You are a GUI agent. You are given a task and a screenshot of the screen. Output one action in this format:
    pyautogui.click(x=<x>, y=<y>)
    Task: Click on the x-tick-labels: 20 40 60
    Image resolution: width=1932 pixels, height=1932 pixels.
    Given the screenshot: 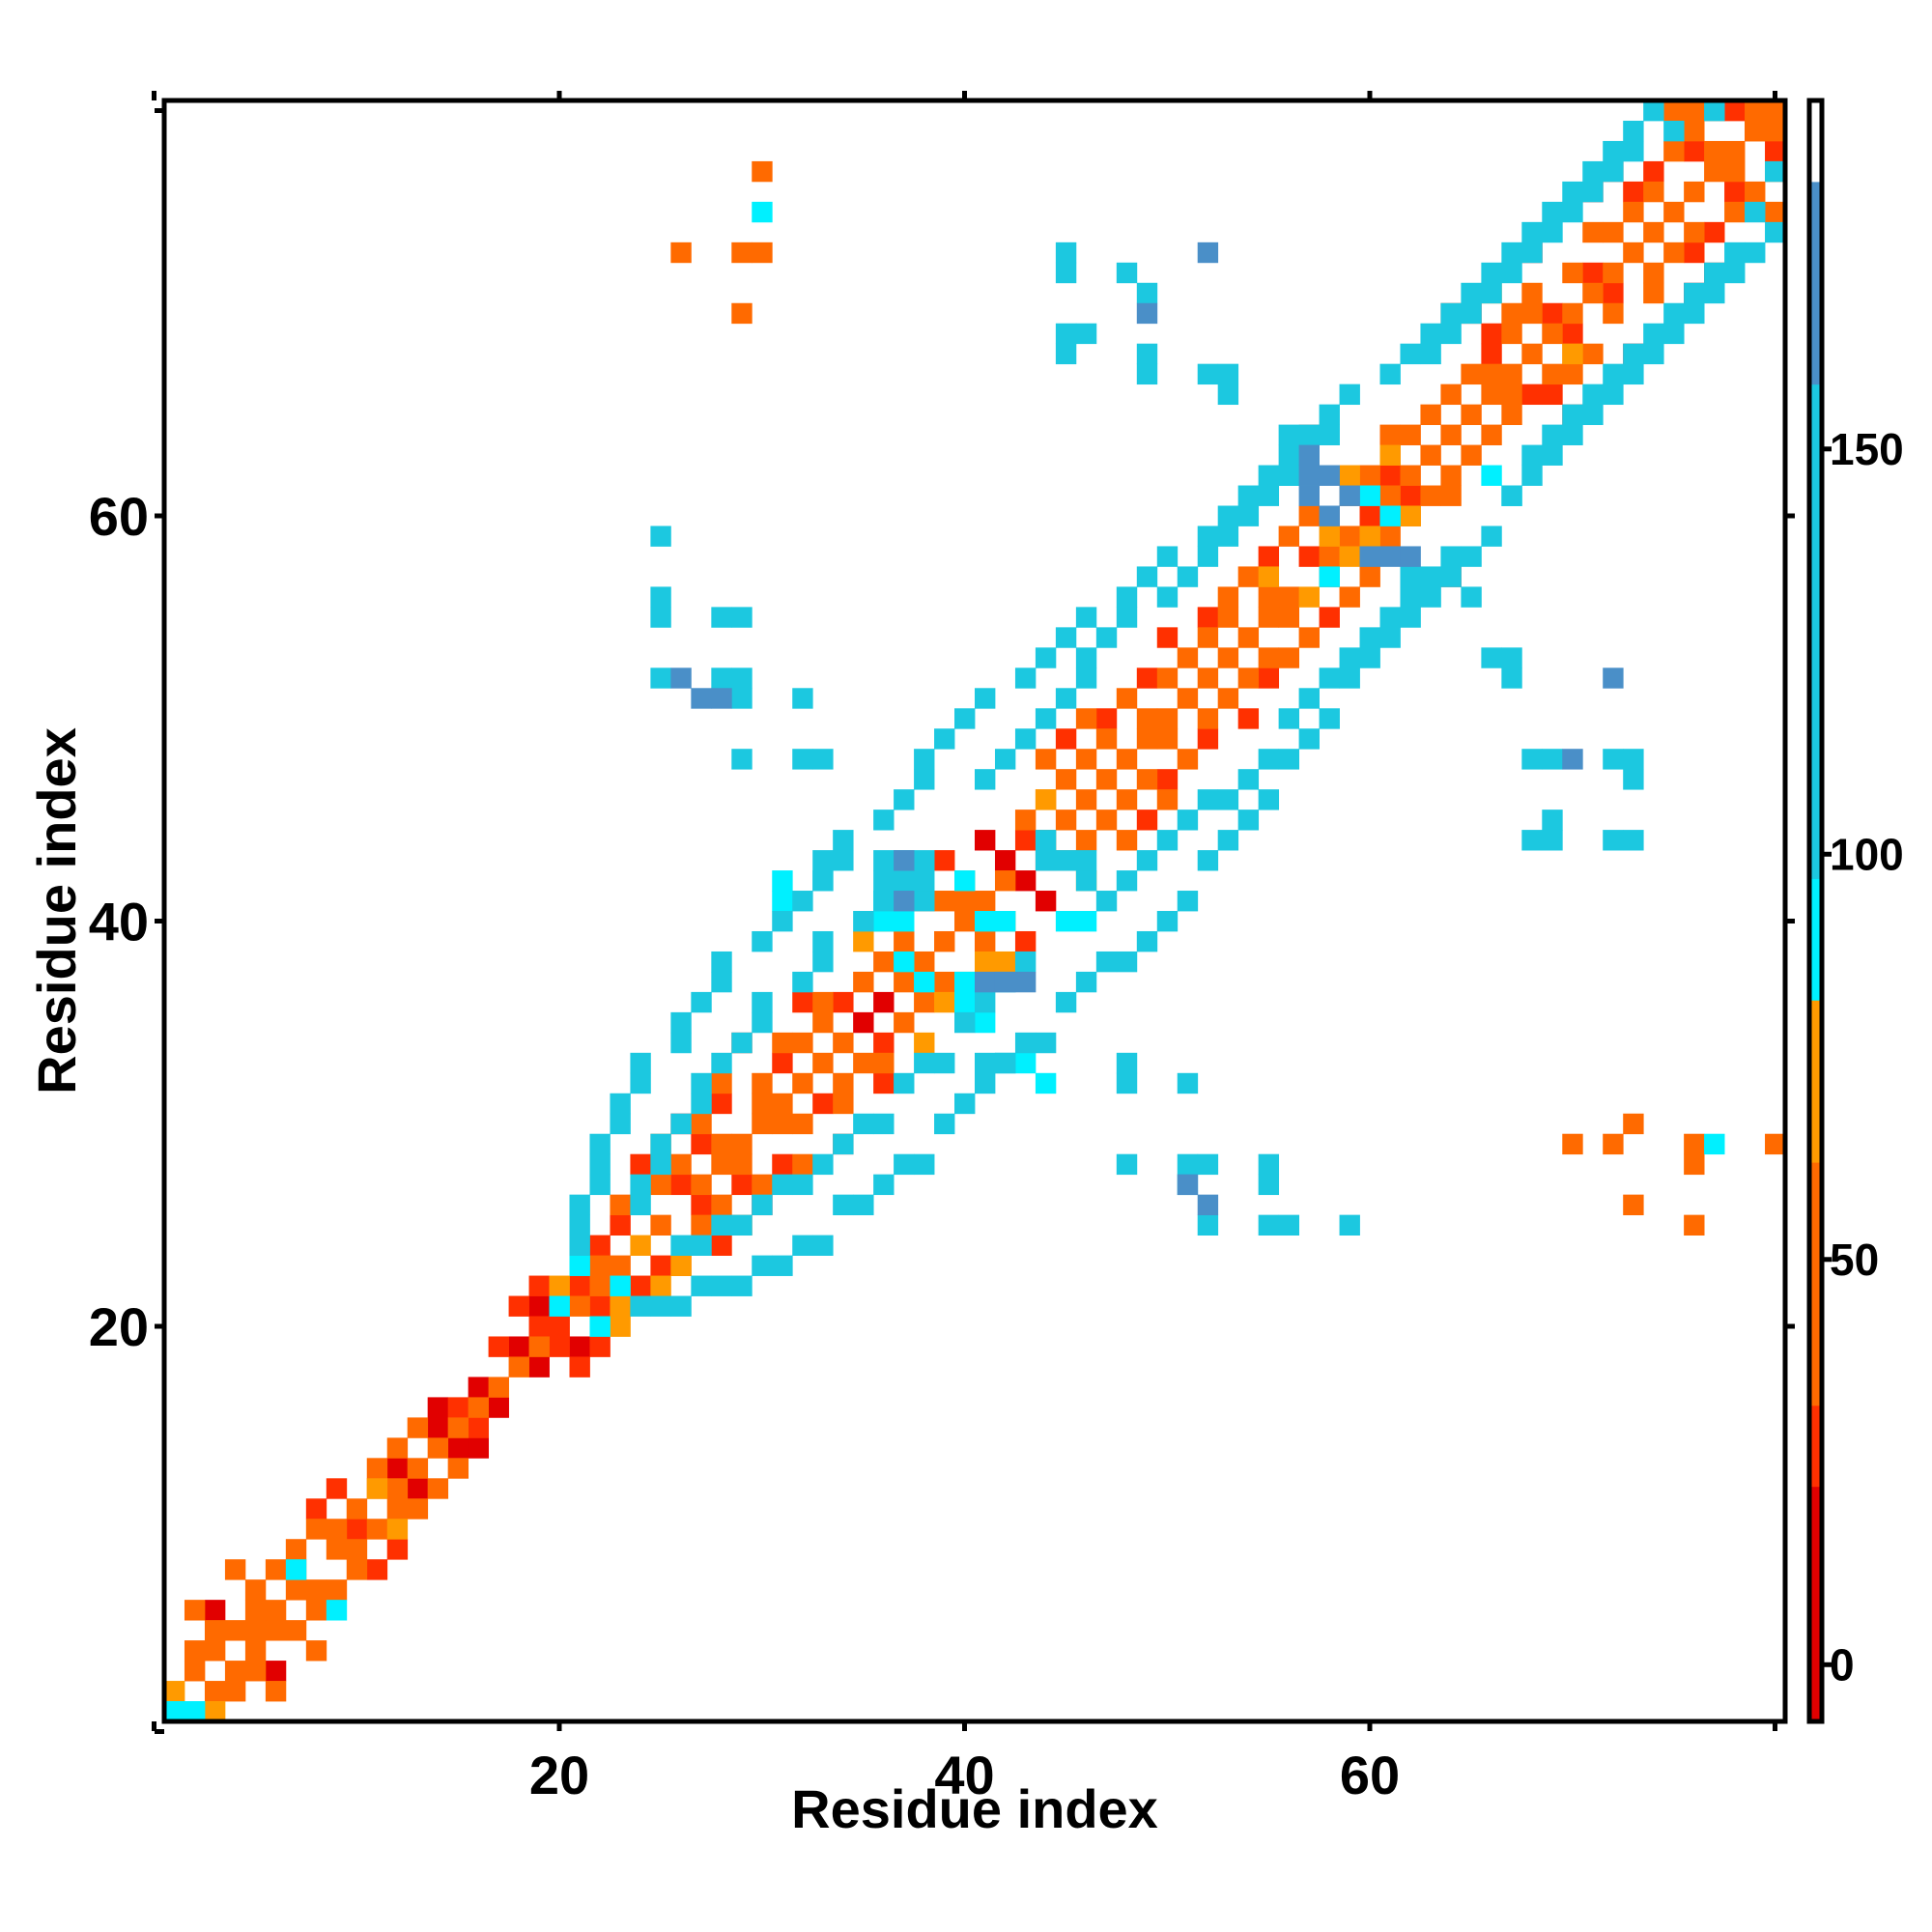 What is the action you would take?
    pyautogui.click(x=964, y=1775)
    